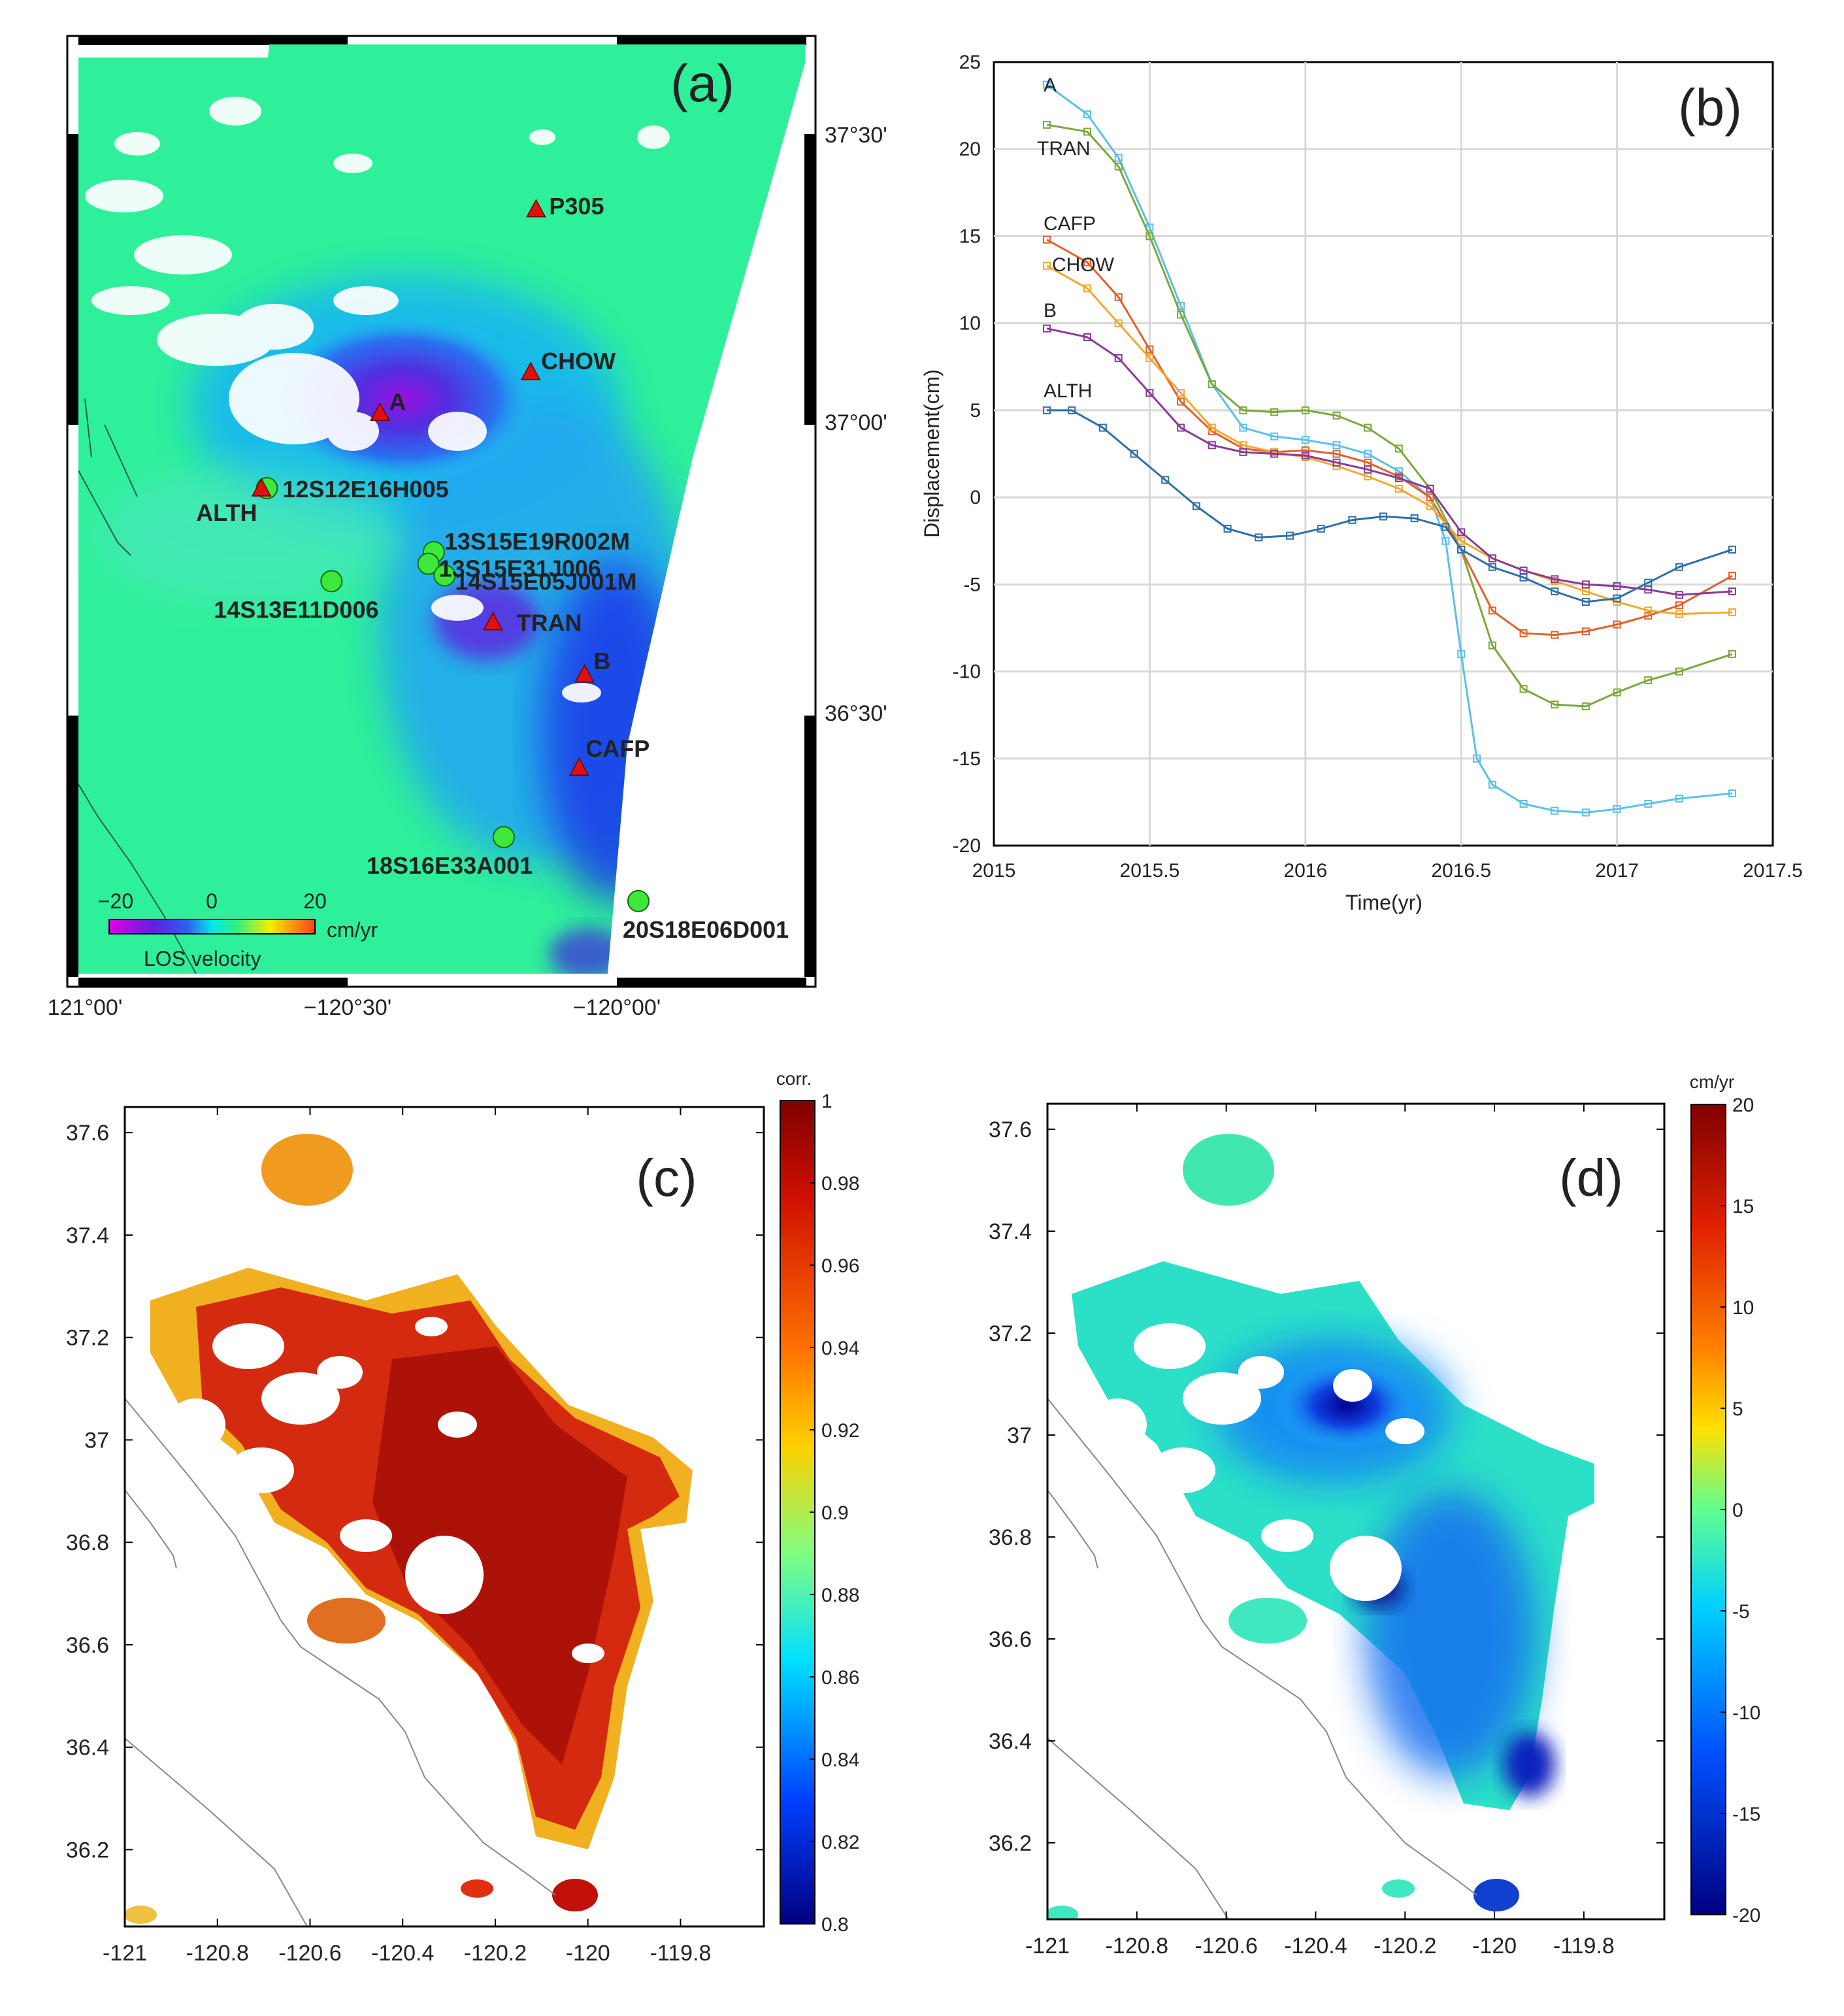  I want to click on panel-d-colorbar-tick-3: 5, so click(1737, 1409).